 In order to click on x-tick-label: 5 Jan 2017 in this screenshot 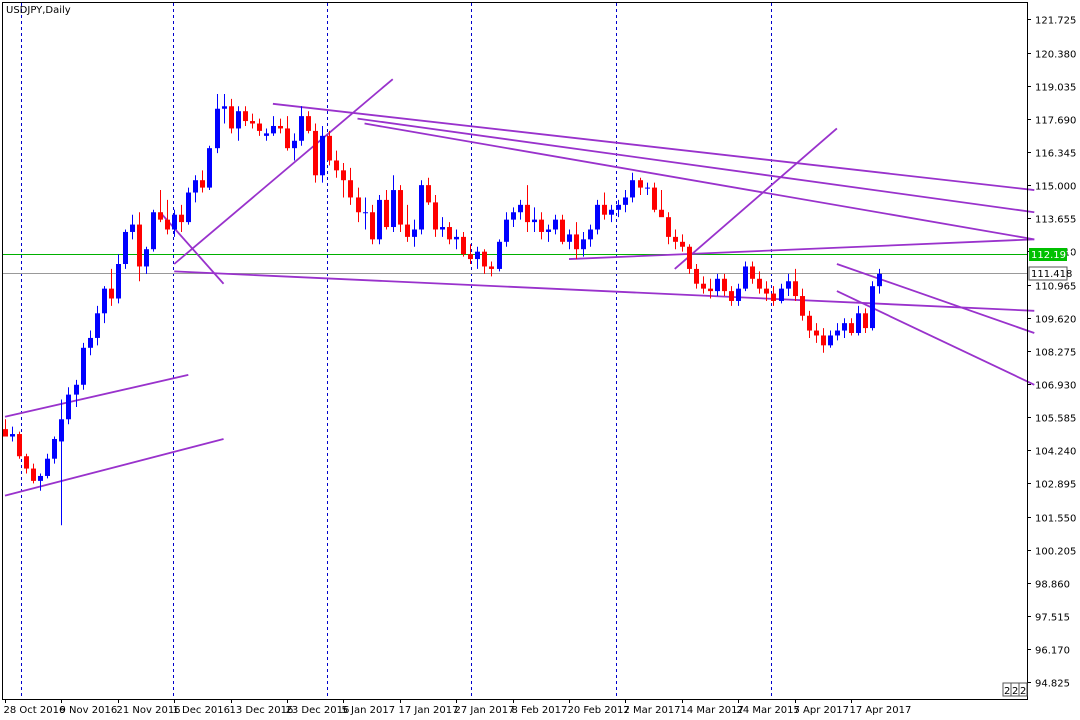, I will do `click(369, 710)`.